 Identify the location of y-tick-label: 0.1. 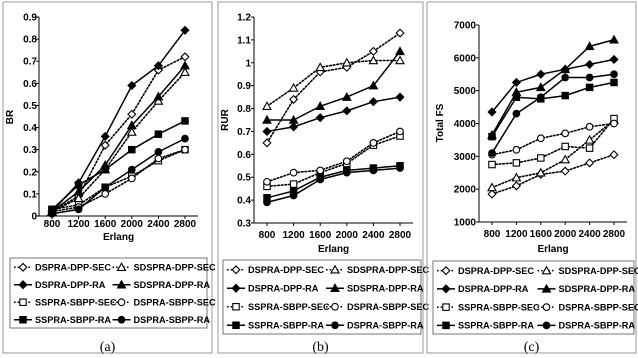
(30, 194).